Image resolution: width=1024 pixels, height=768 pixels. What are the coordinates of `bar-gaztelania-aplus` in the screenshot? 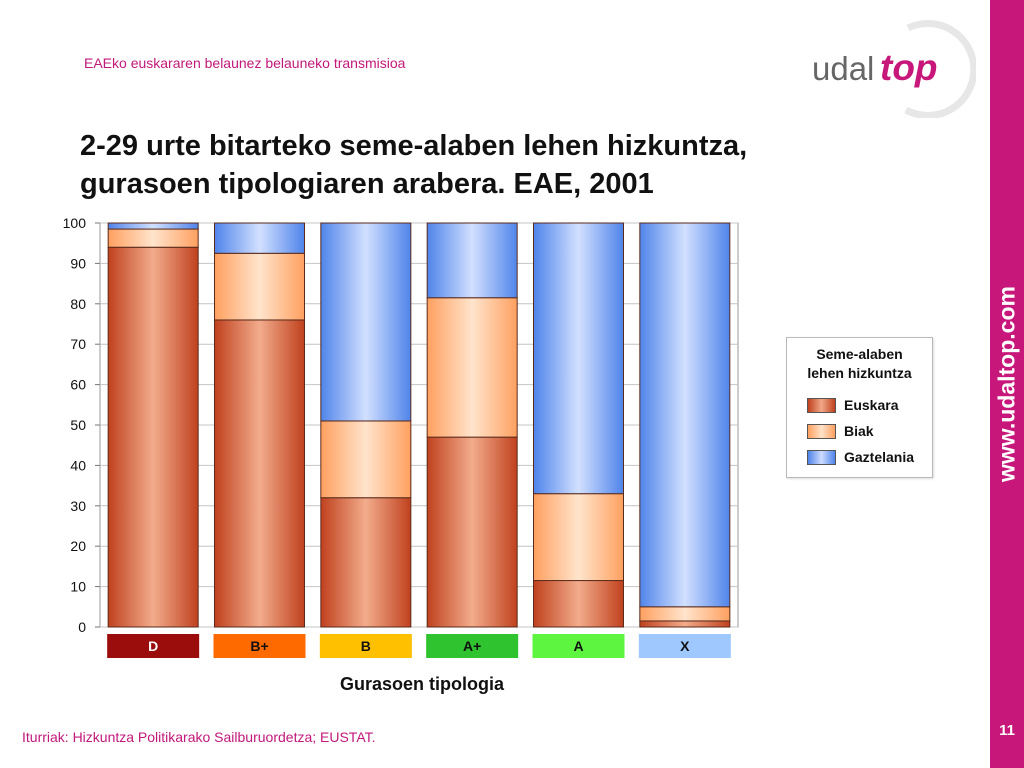 It's located at (472, 260).